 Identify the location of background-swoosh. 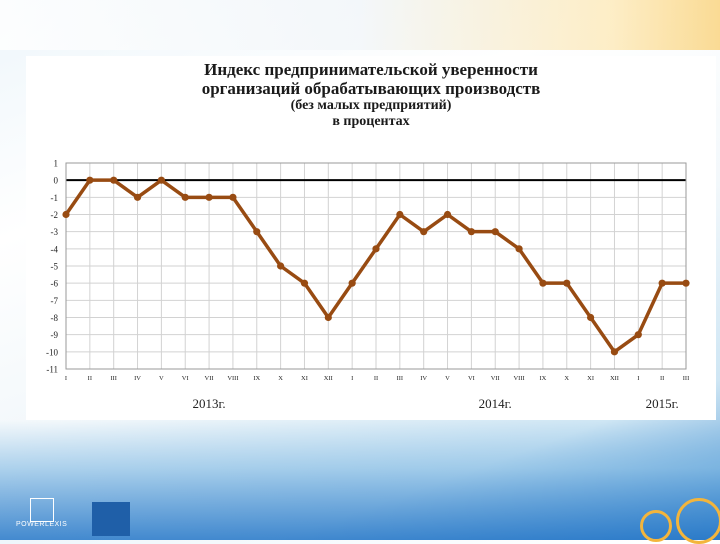
(360, 25).